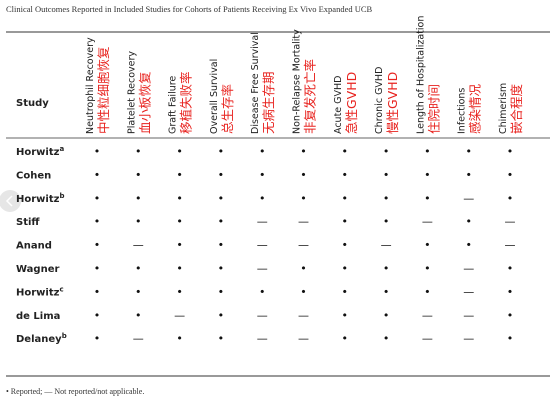  I want to click on study-name: Anand, so click(34, 246).